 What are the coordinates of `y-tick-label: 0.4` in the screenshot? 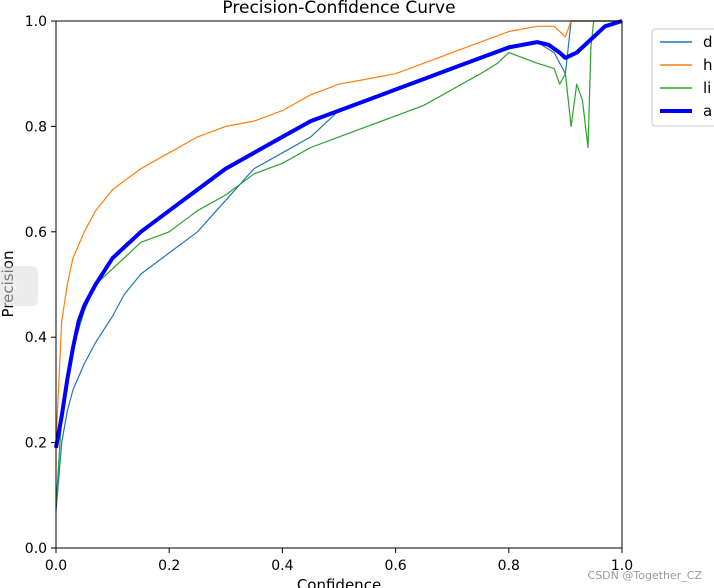 It's located at (36, 338).